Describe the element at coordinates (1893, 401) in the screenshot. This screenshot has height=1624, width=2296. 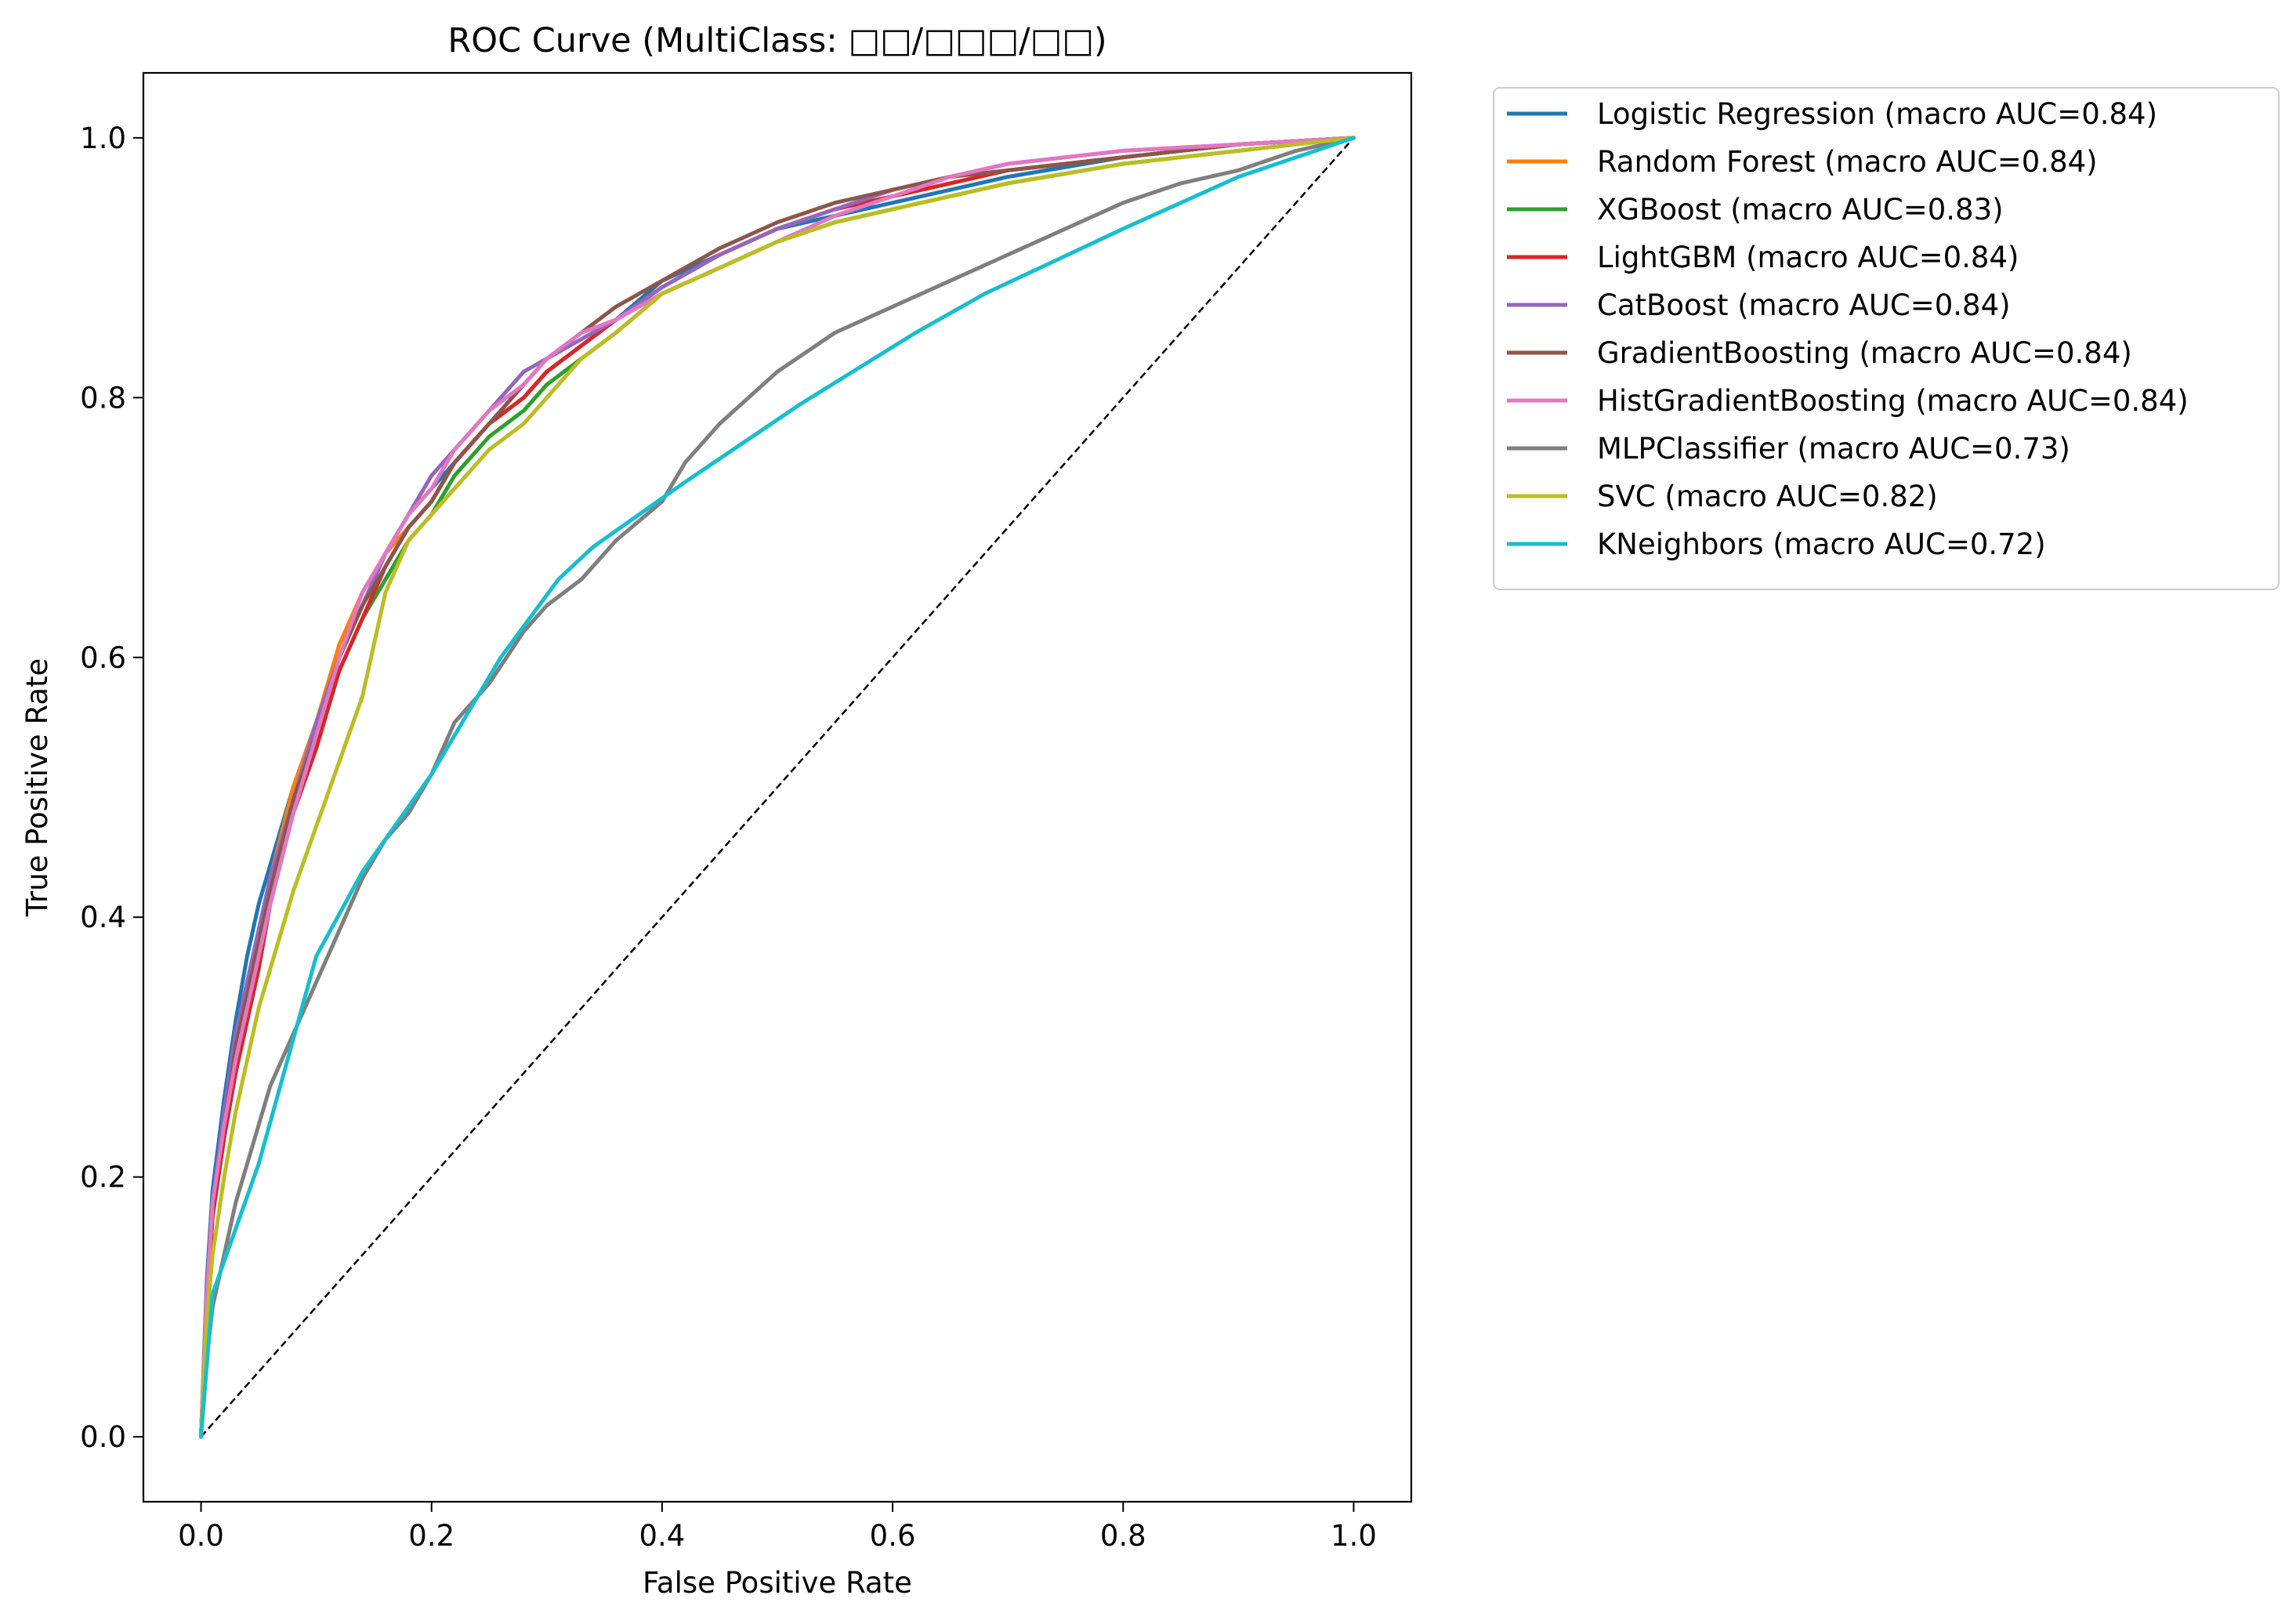
I see `legend-label-6: HistGradientBoosting (macro AUC=0.84)` at that location.